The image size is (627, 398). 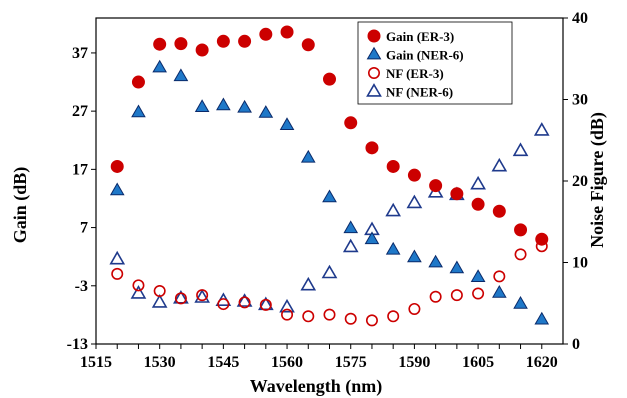 I want to click on y-right-tick-label: 40, so click(x=580, y=18).